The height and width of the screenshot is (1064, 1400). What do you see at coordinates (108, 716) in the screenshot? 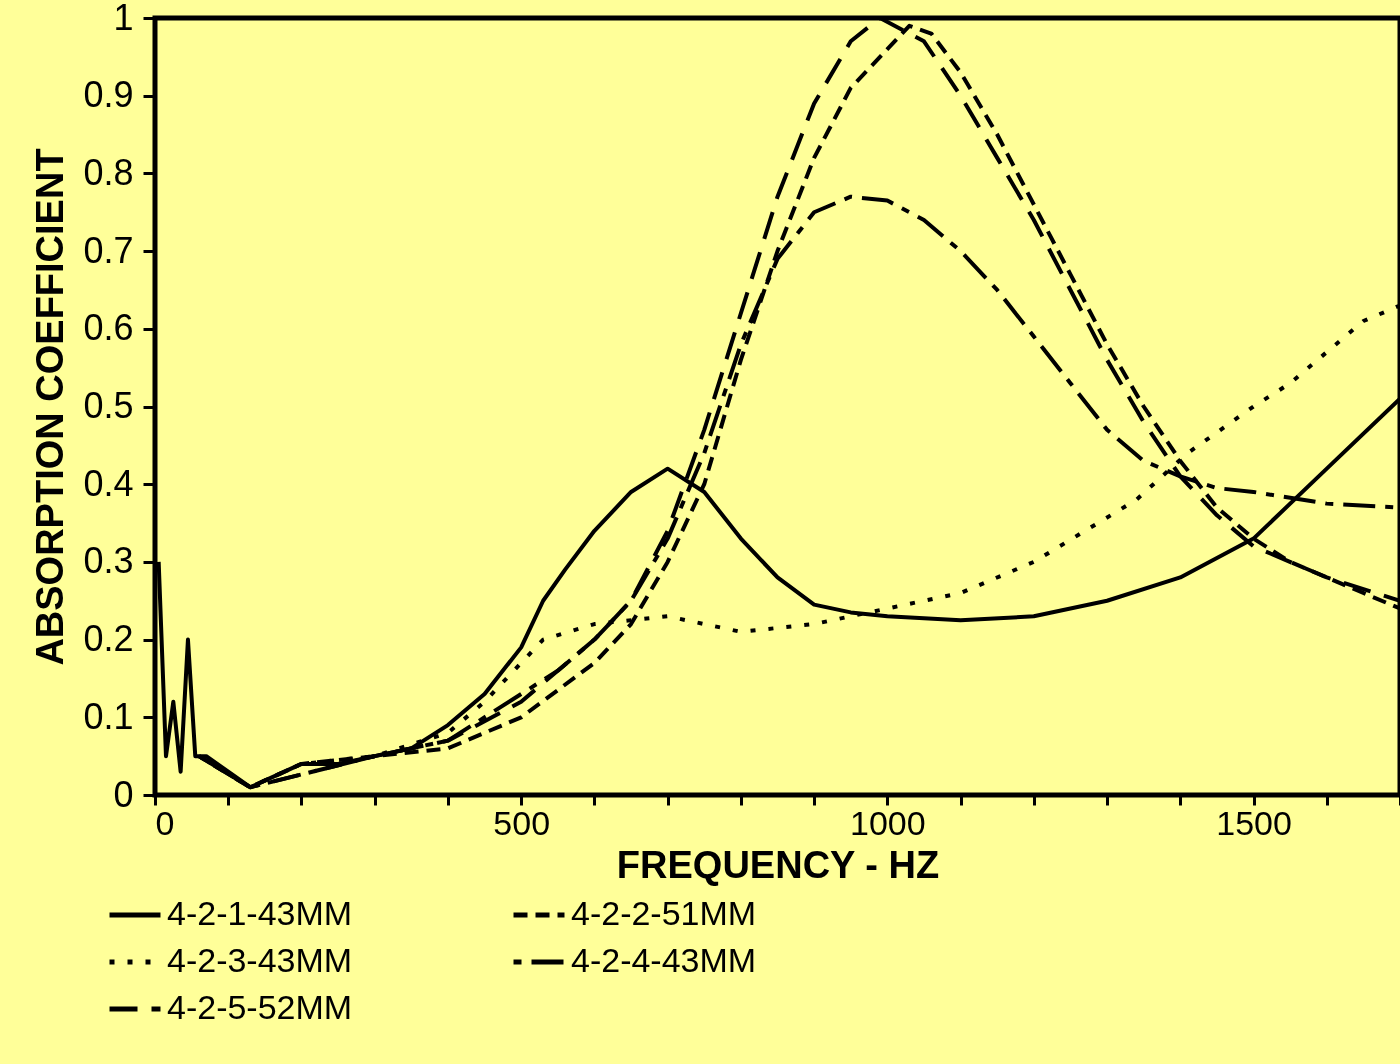
I see `y-tick-label: 0.1` at bounding box center [108, 716].